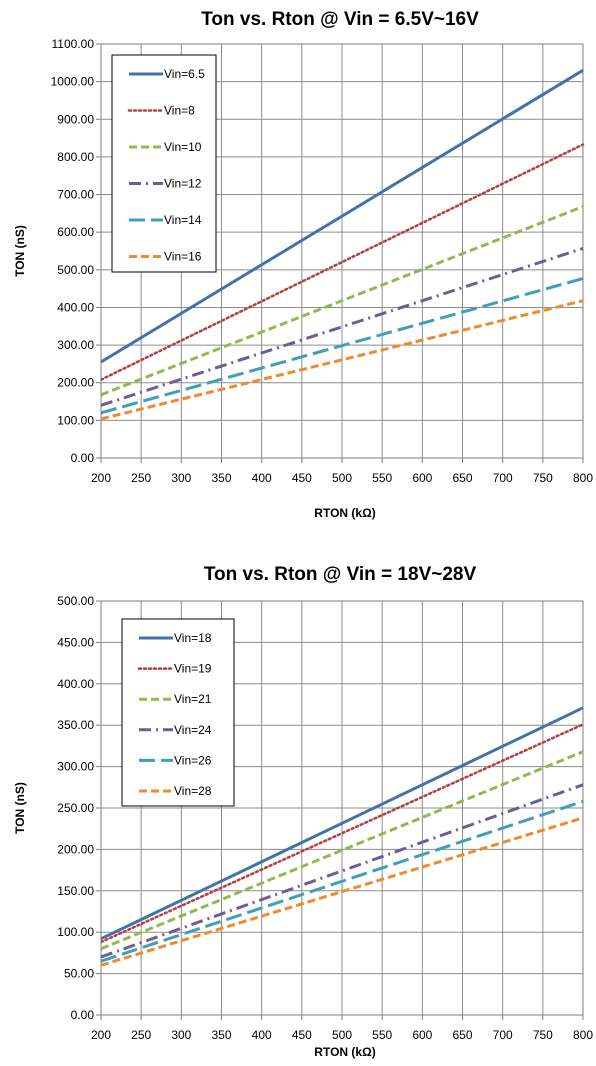 This screenshot has width=596, height=1066. What do you see at coordinates (75, 232) in the screenshot?
I see `y-tick-label: 600.00` at bounding box center [75, 232].